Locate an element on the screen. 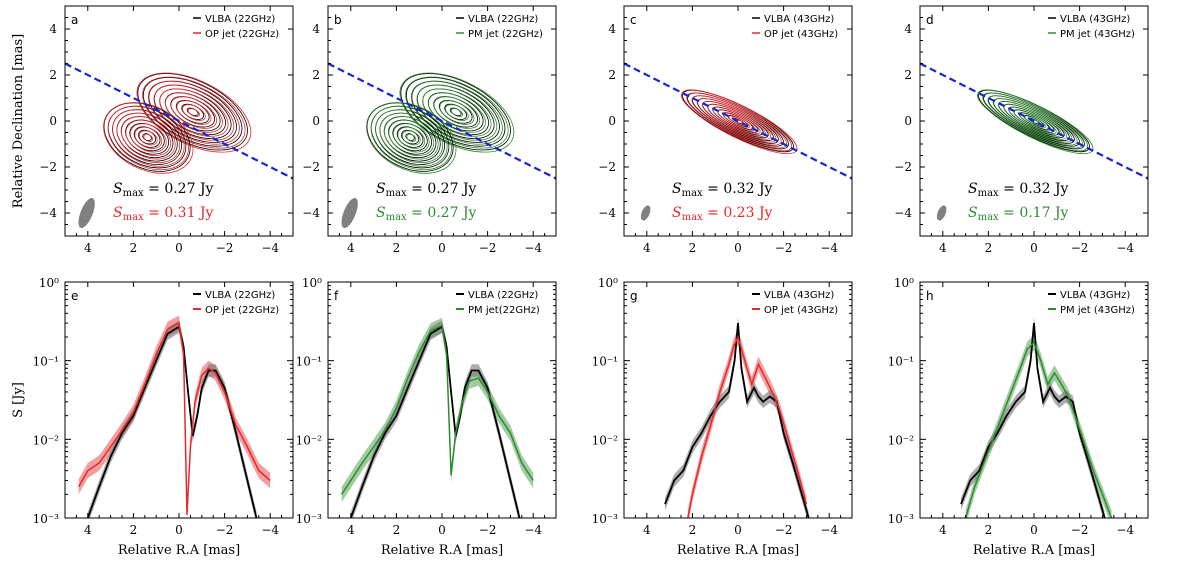 The height and width of the screenshot is (561, 1200). panel-letter: b is located at coordinates (338, 20).